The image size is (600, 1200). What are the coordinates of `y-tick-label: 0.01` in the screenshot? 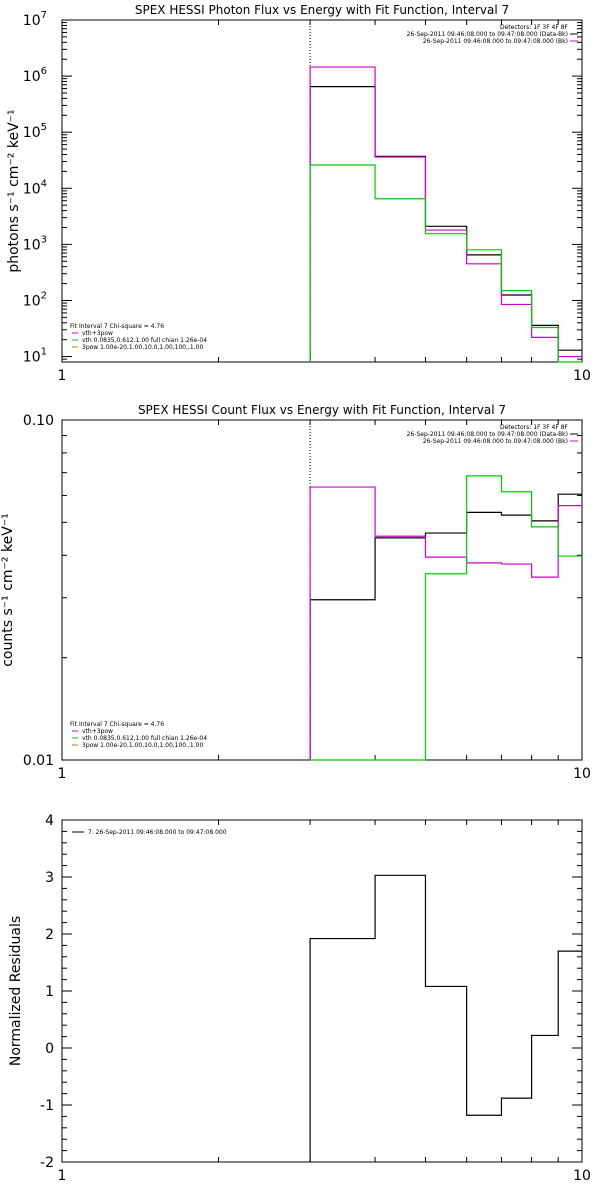 It's located at (38, 761).